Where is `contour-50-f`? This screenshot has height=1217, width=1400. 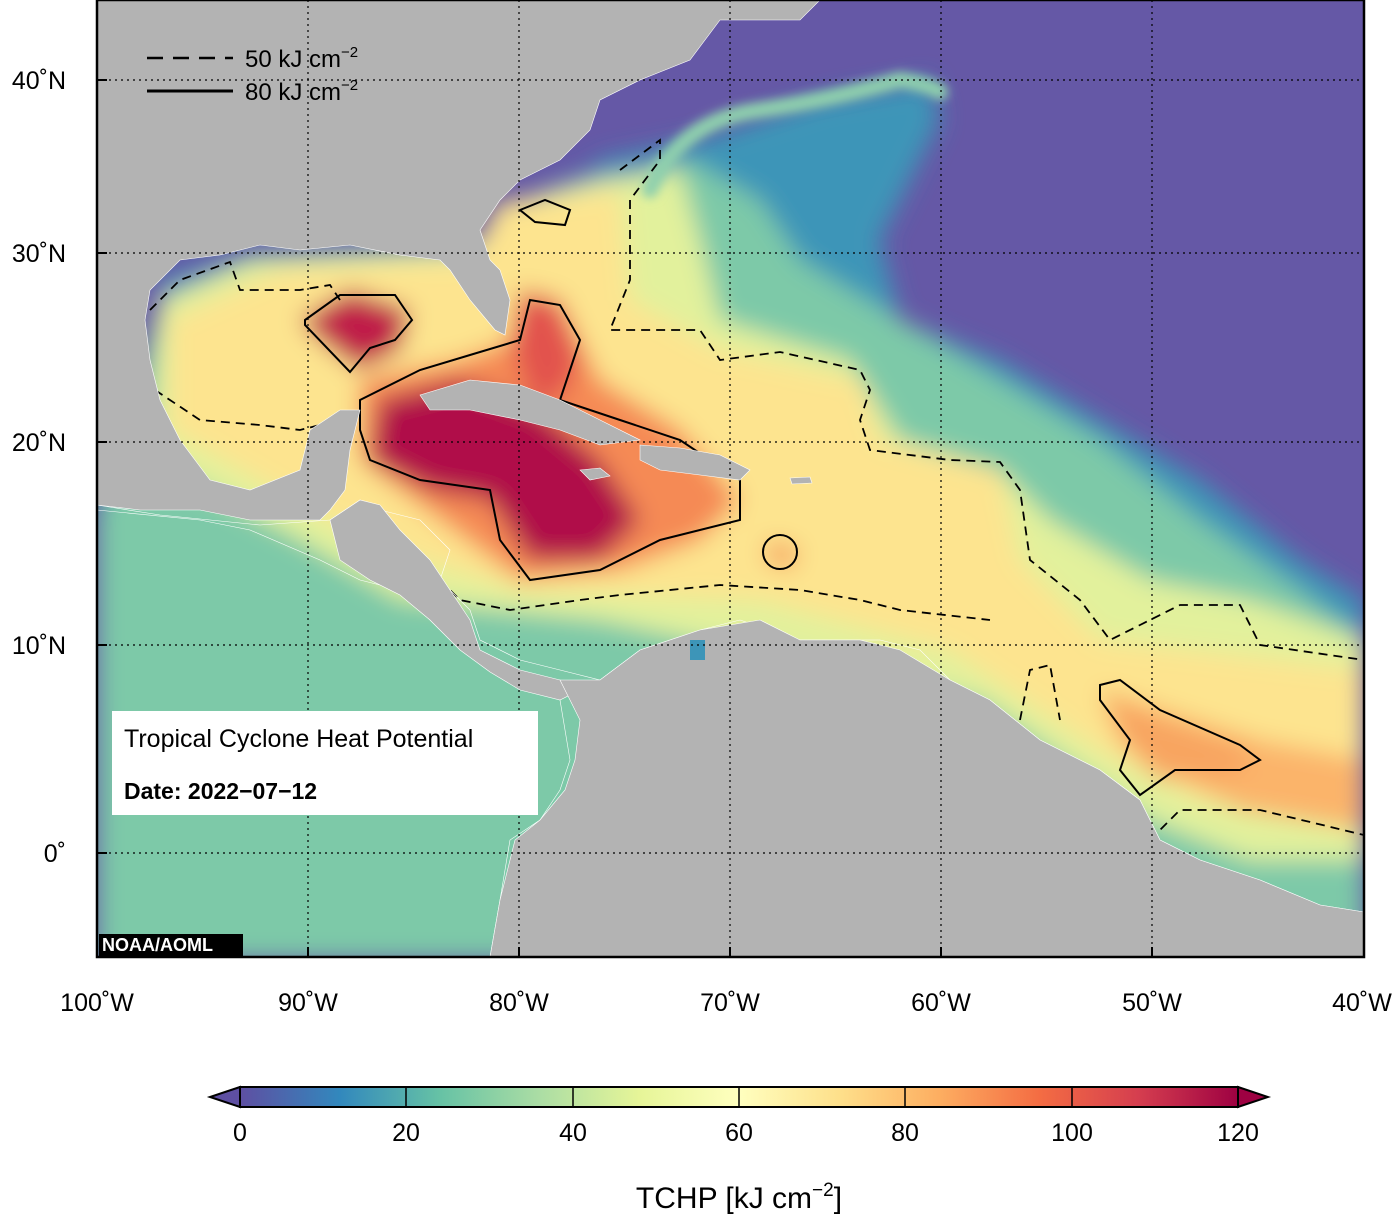 contour-50-f is located at coordinates (1256, 825).